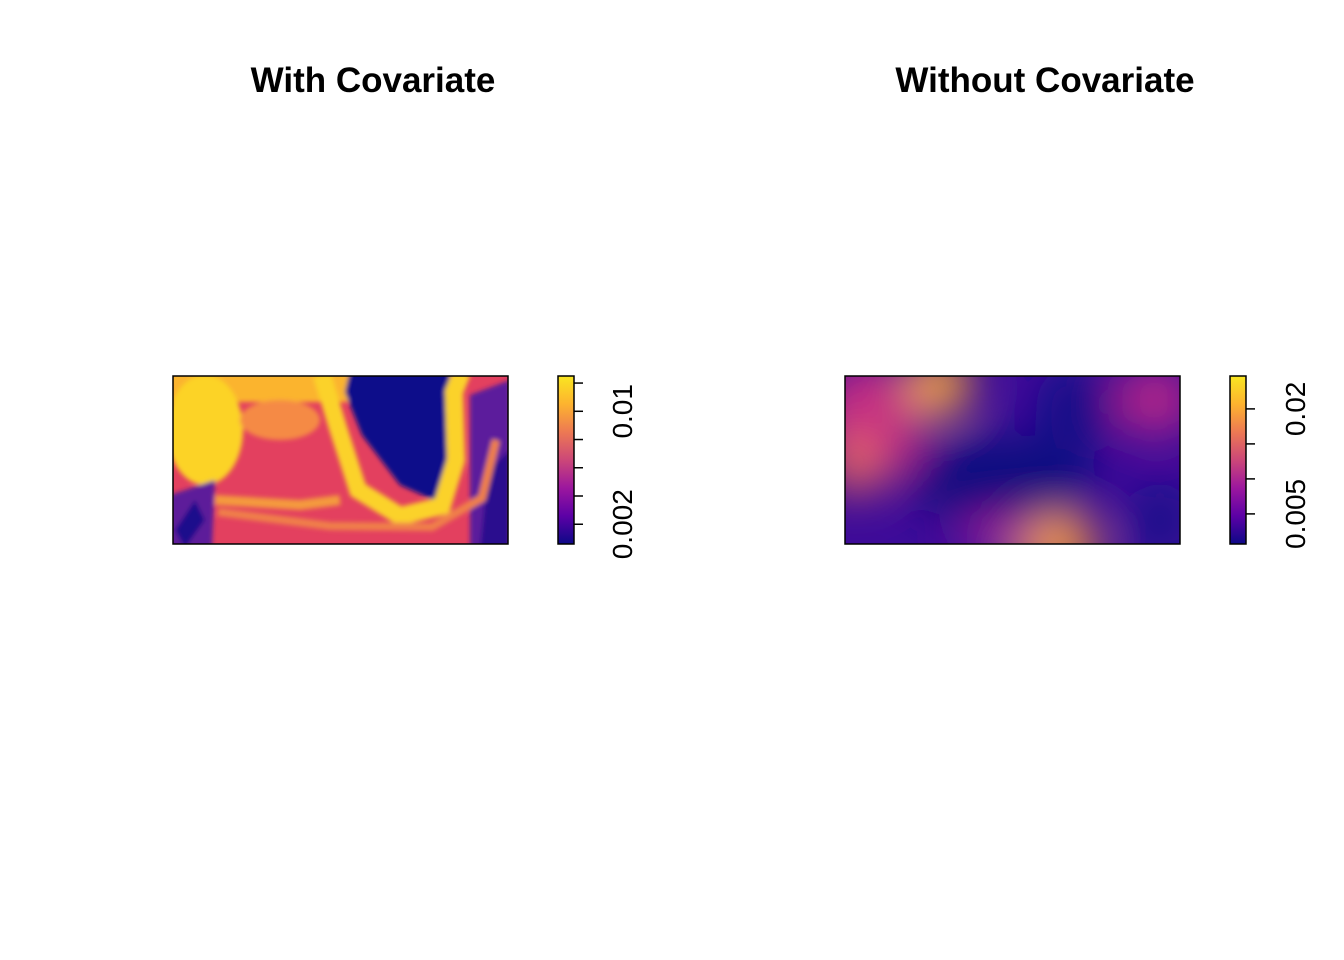  Describe the element at coordinates (1044, 80) in the screenshot. I see `chart-title: Without Covariate` at that location.